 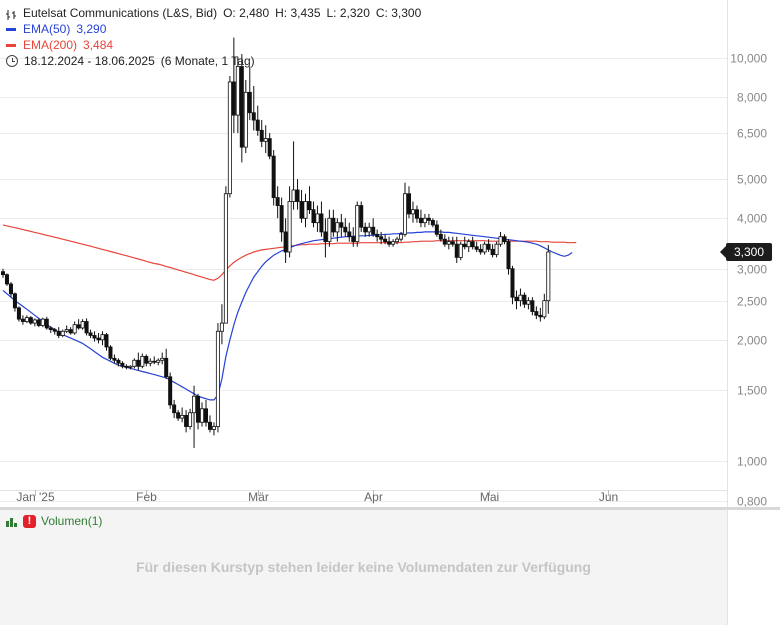 What do you see at coordinates (216, 29) in the screenshot?
I see `legend-ema50-row: EMA(50) 3,290` at bounding box center [216, 29].